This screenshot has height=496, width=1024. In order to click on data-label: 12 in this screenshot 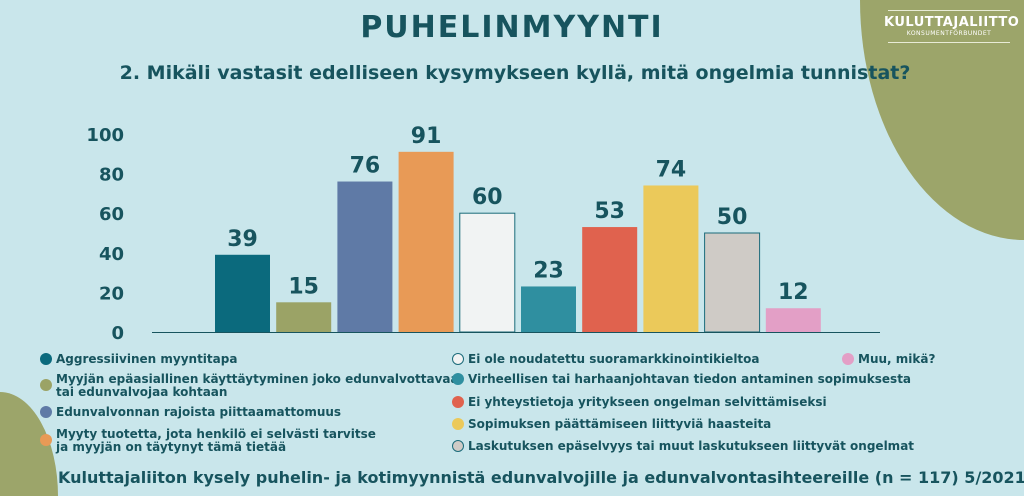, I will do `click(793, 292)`.